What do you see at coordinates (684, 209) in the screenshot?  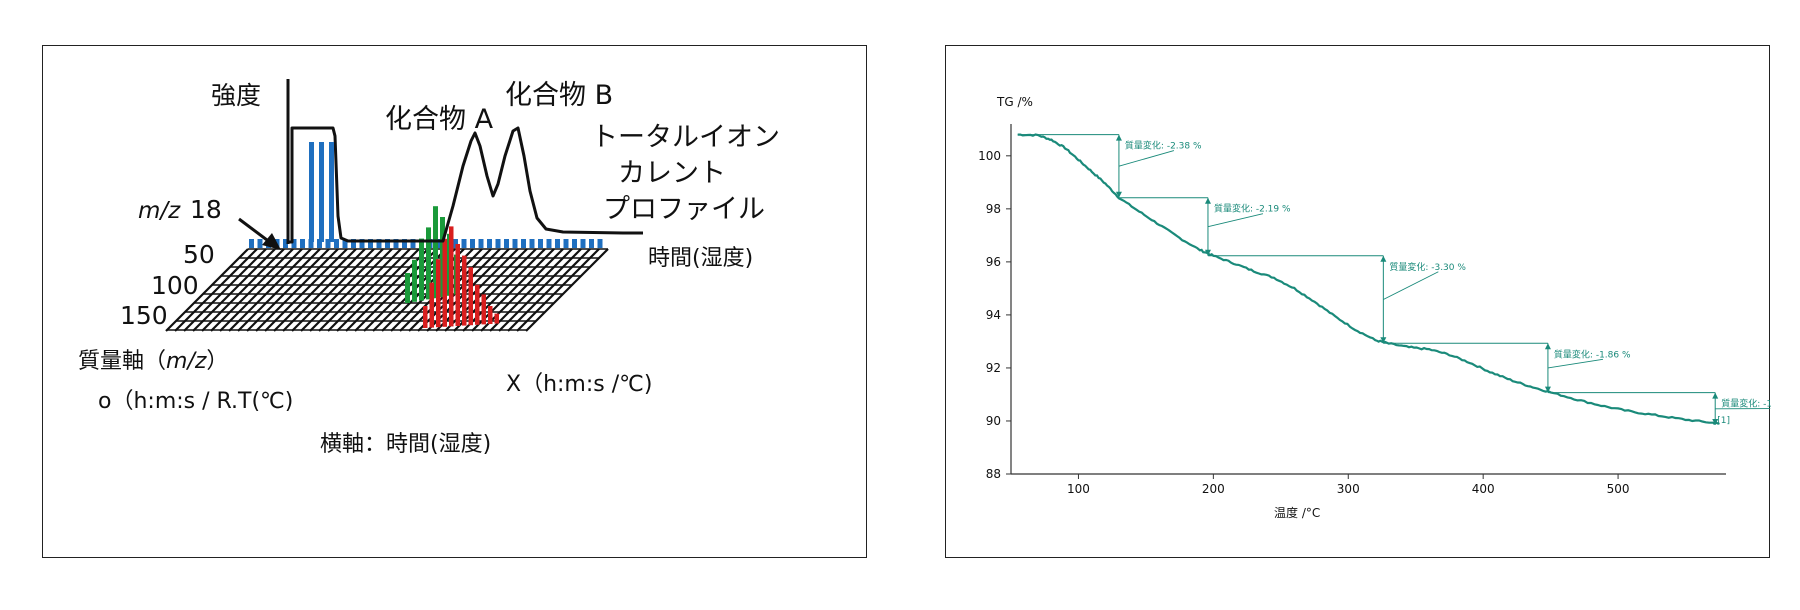 I see `tic-label-line3: プロファイル` at bounding box center [684, 209].